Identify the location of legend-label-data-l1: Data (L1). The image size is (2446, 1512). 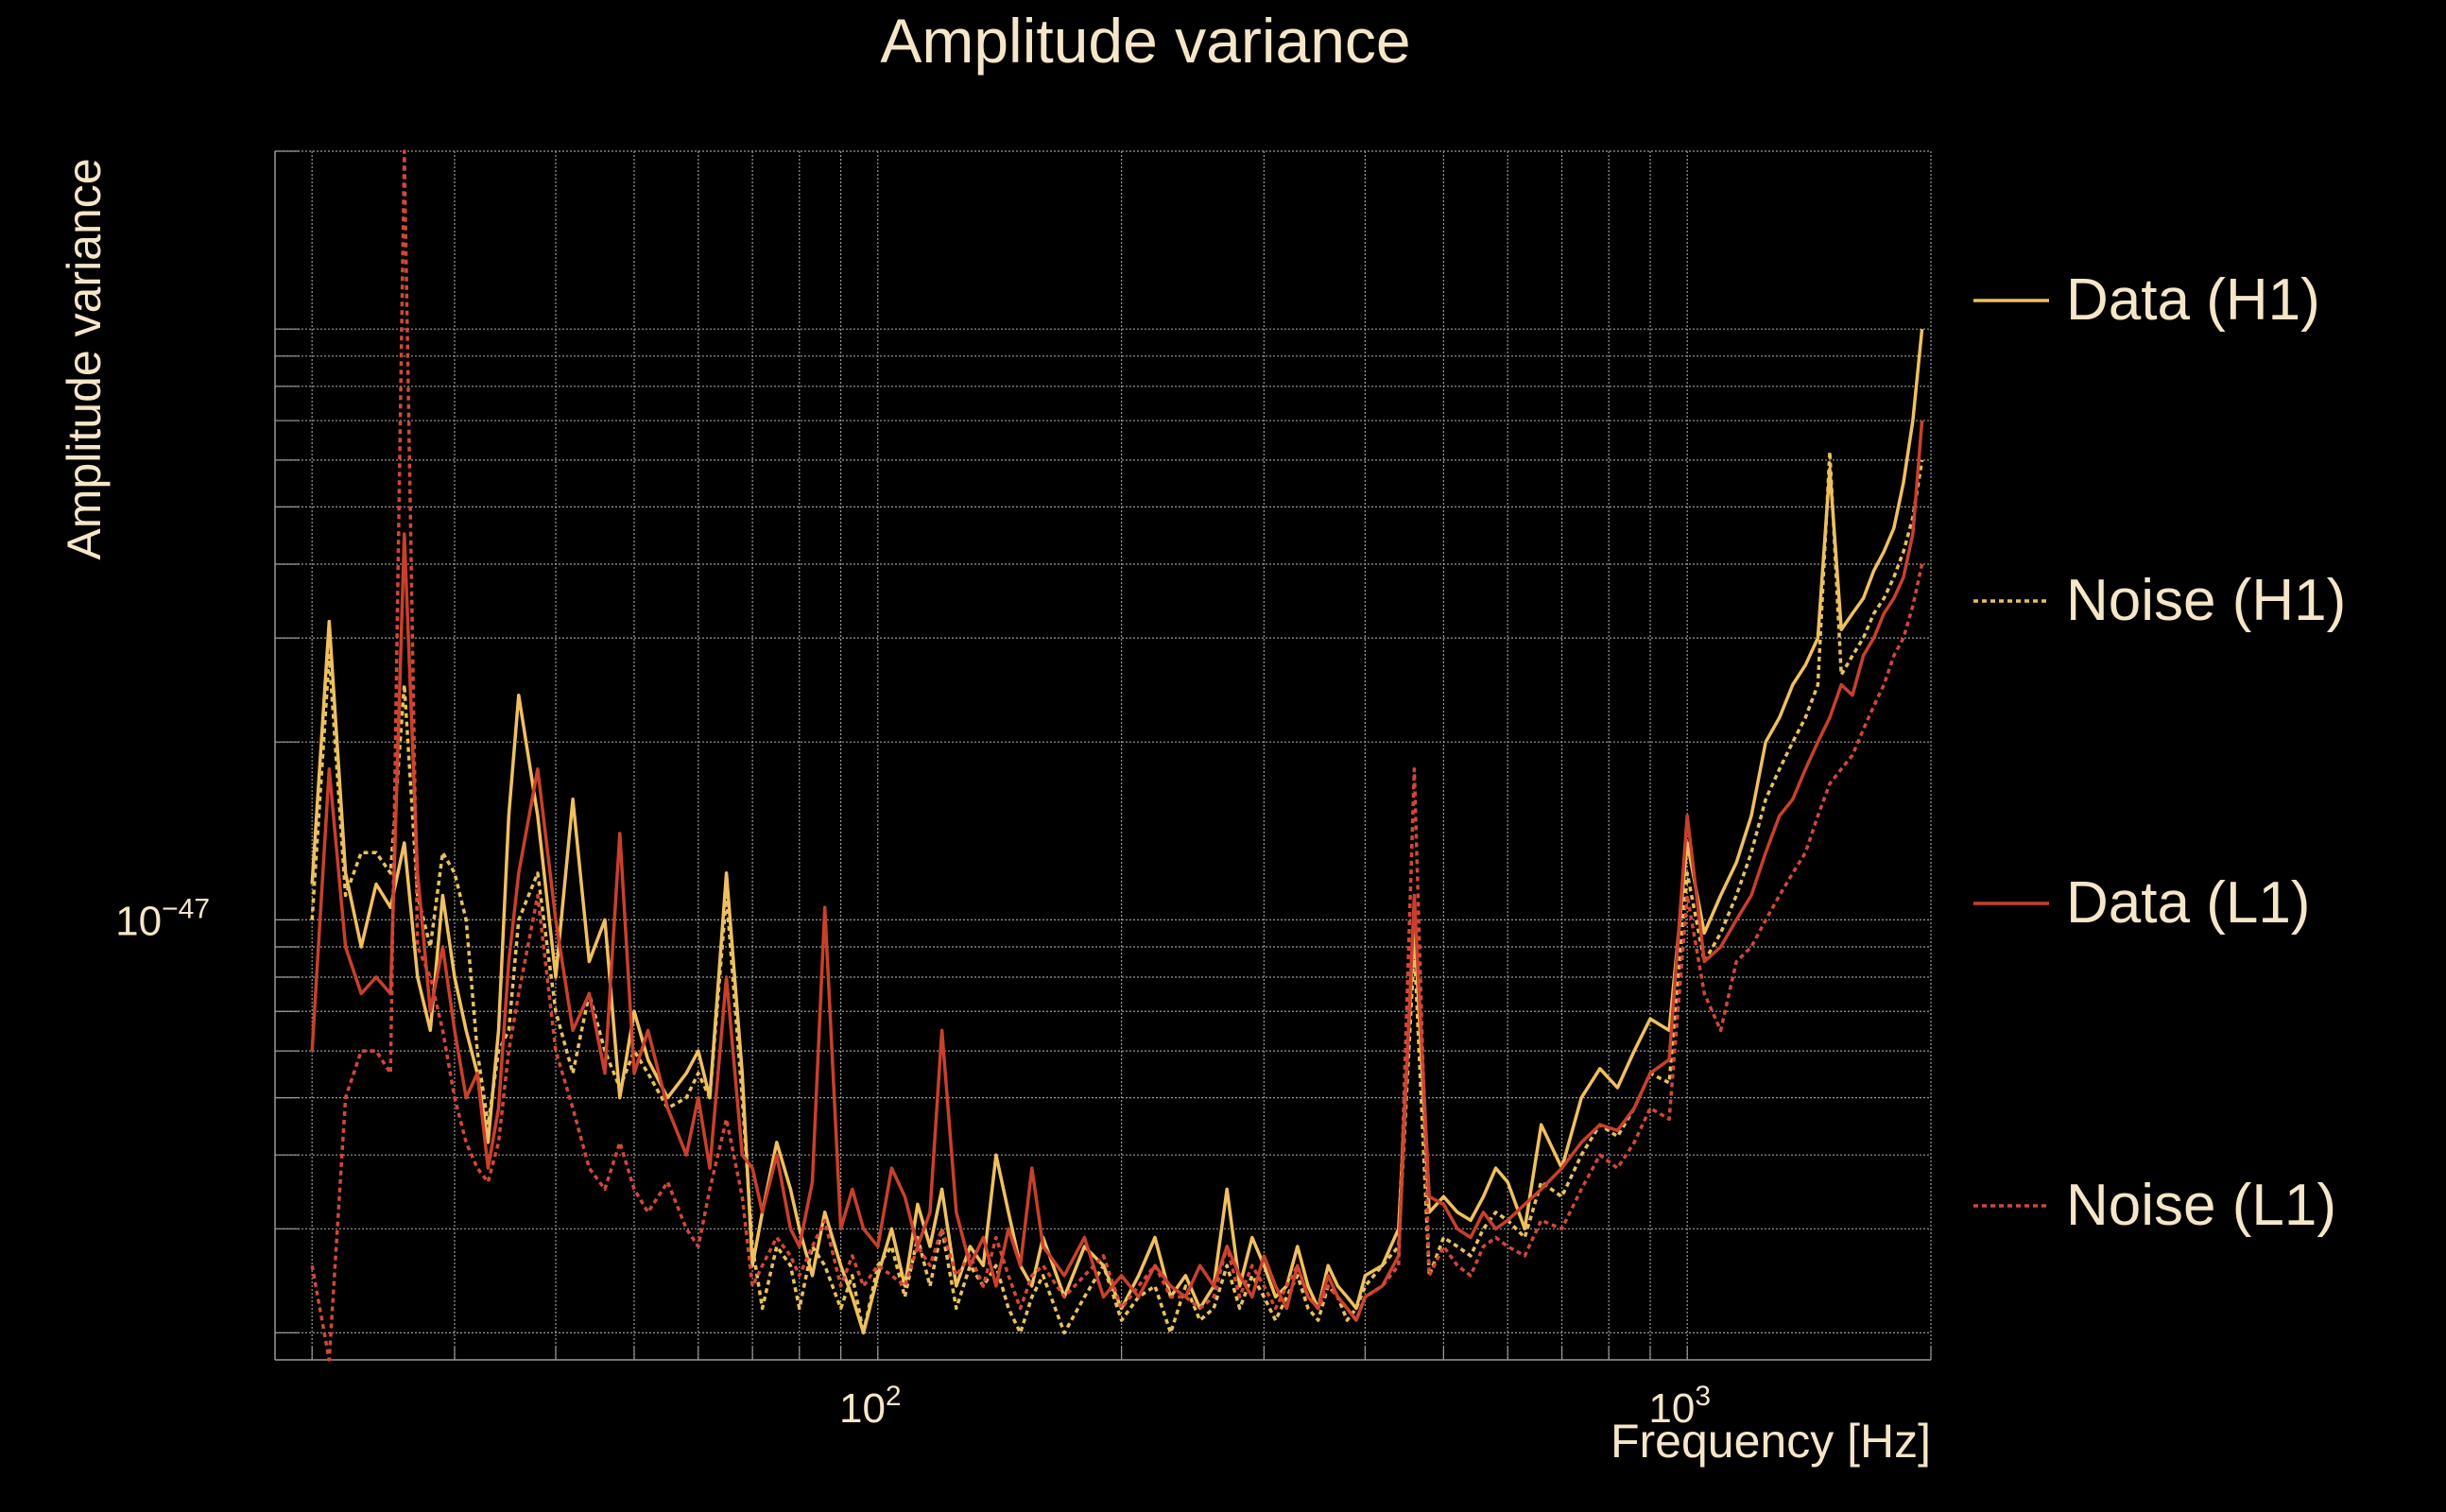
(2188, 903).